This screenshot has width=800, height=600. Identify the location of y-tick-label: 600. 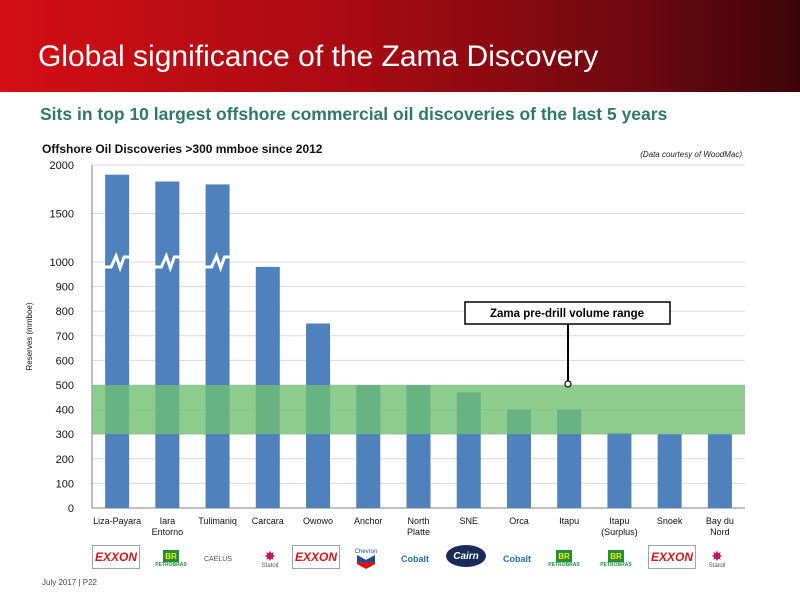
(65, 361).